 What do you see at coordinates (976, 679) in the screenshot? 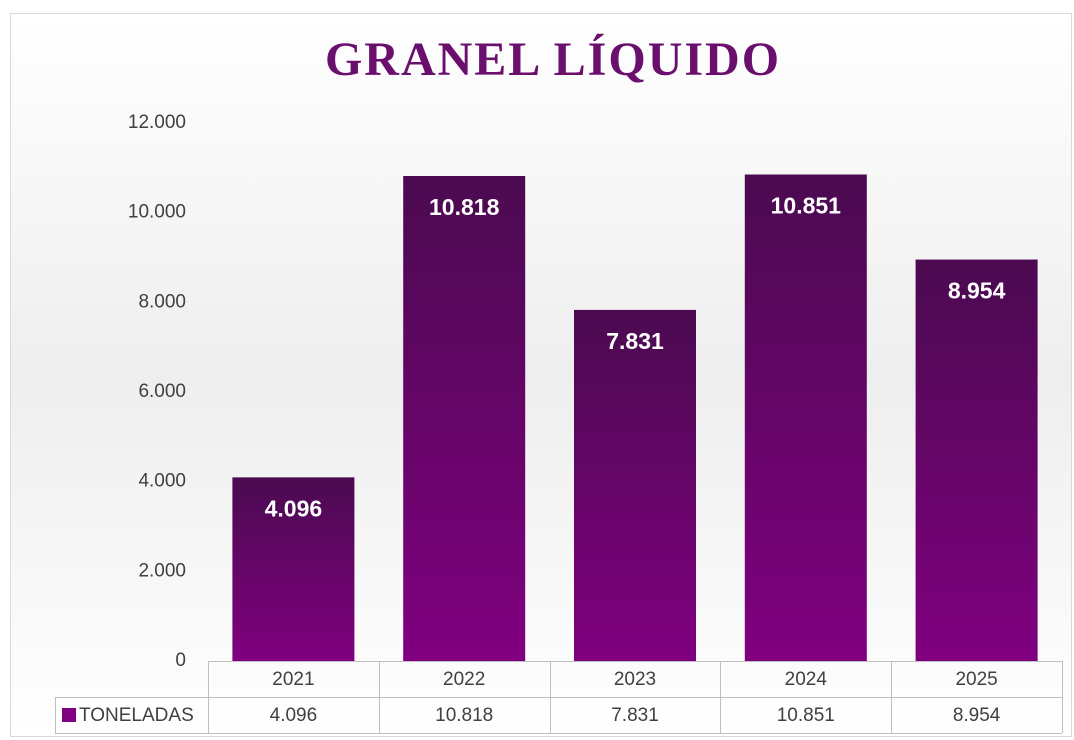
I see `x-tick-label: 2025` at bounding box center [976, 679].